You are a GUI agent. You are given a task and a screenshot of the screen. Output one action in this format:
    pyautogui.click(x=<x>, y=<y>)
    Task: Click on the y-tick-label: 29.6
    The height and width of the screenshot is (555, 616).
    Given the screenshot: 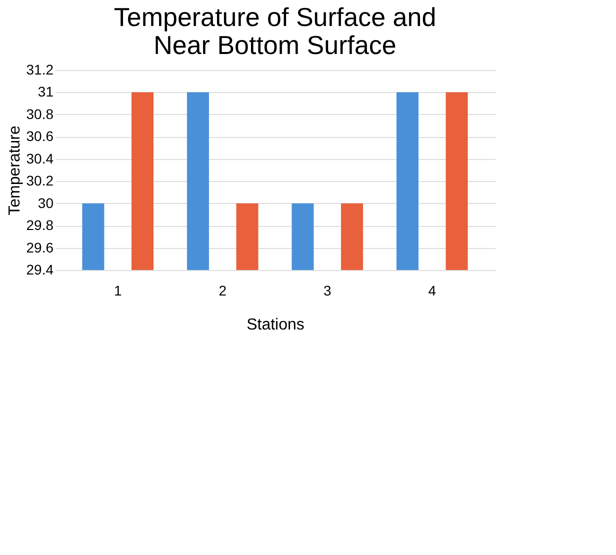 What is the action you would take?
    pyautogui.click(x=40, y=247)
    